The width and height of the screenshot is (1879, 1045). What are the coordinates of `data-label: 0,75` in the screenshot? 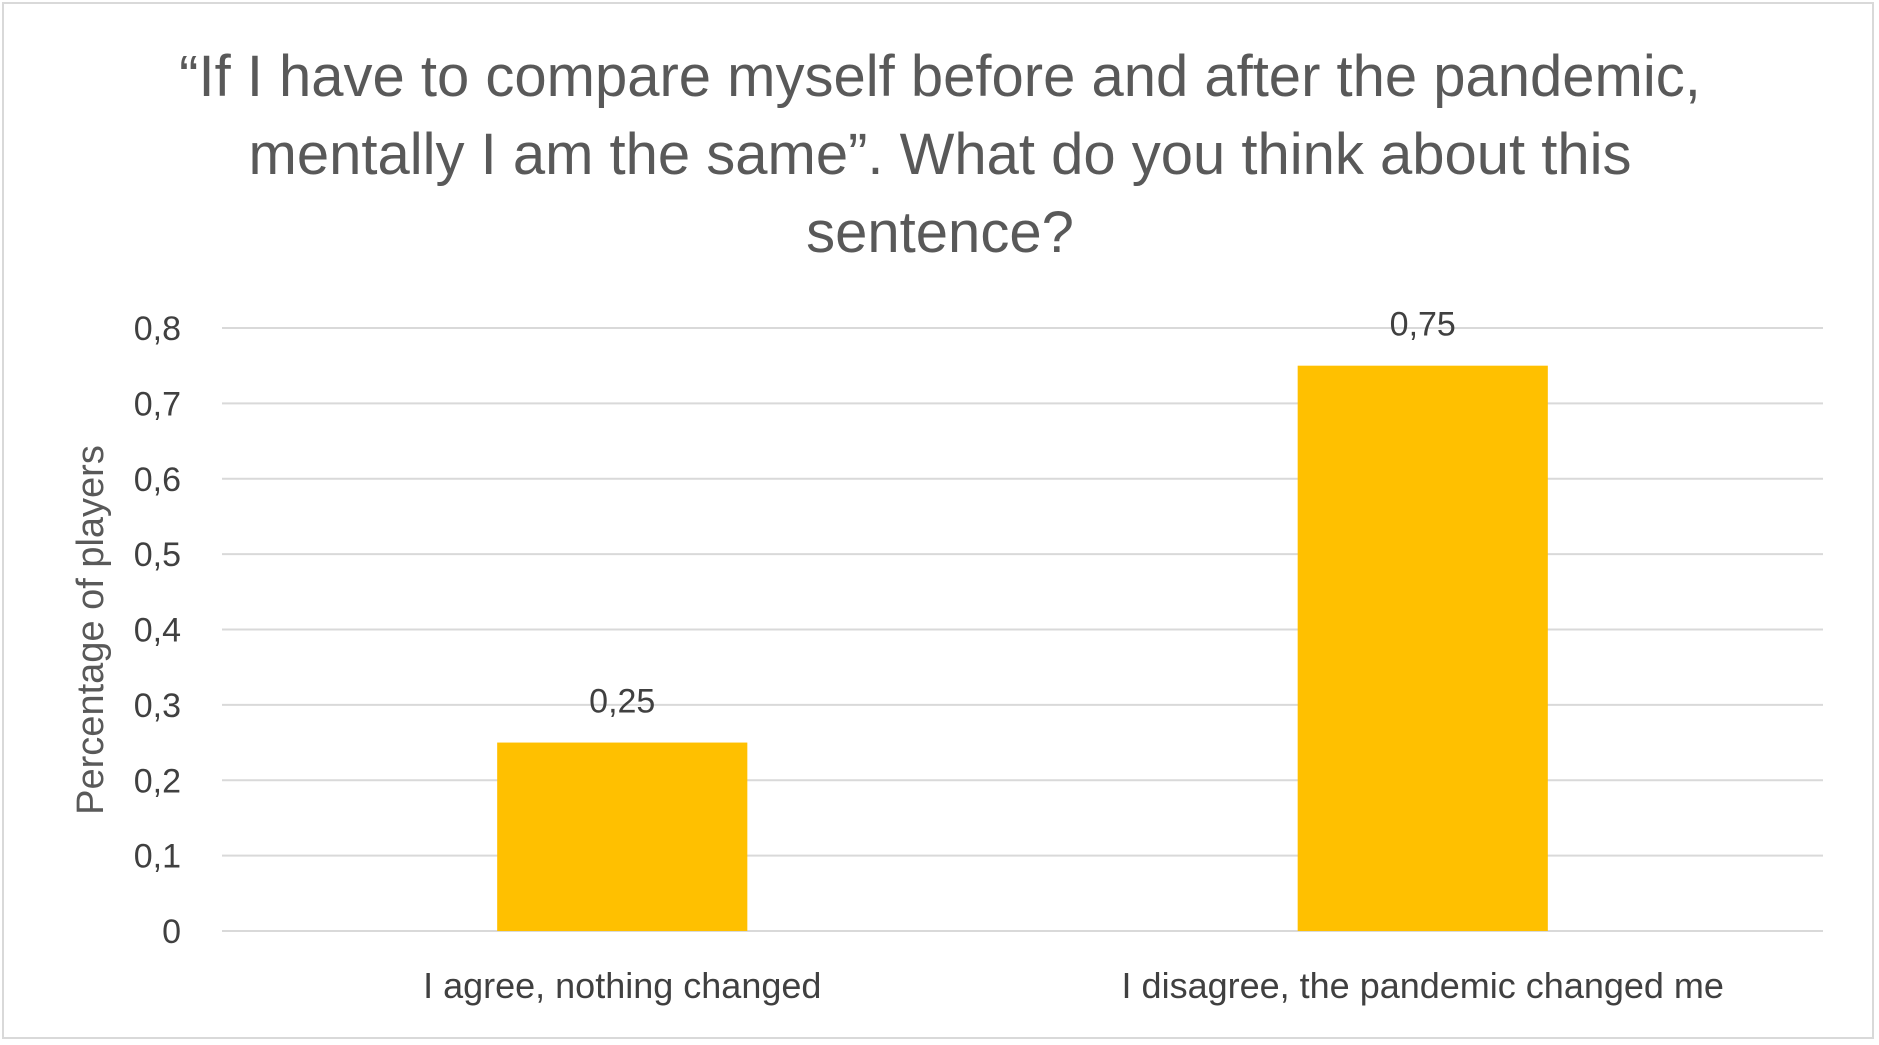 It's located at (1423, 325).